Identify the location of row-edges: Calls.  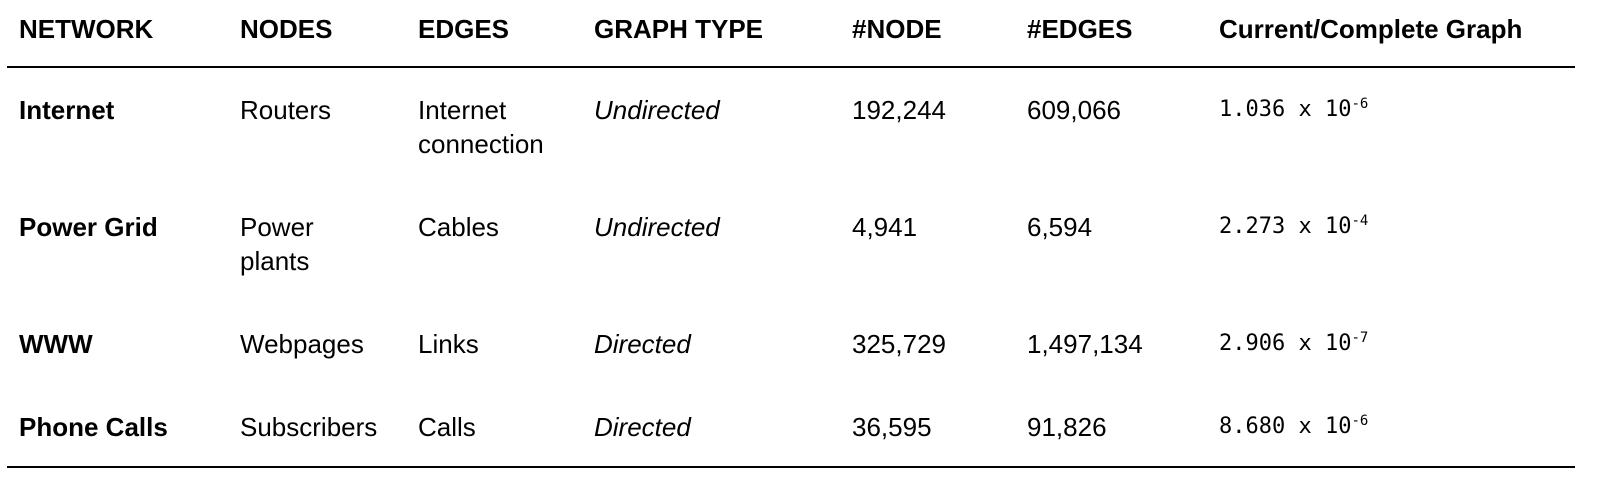
(447, 427).